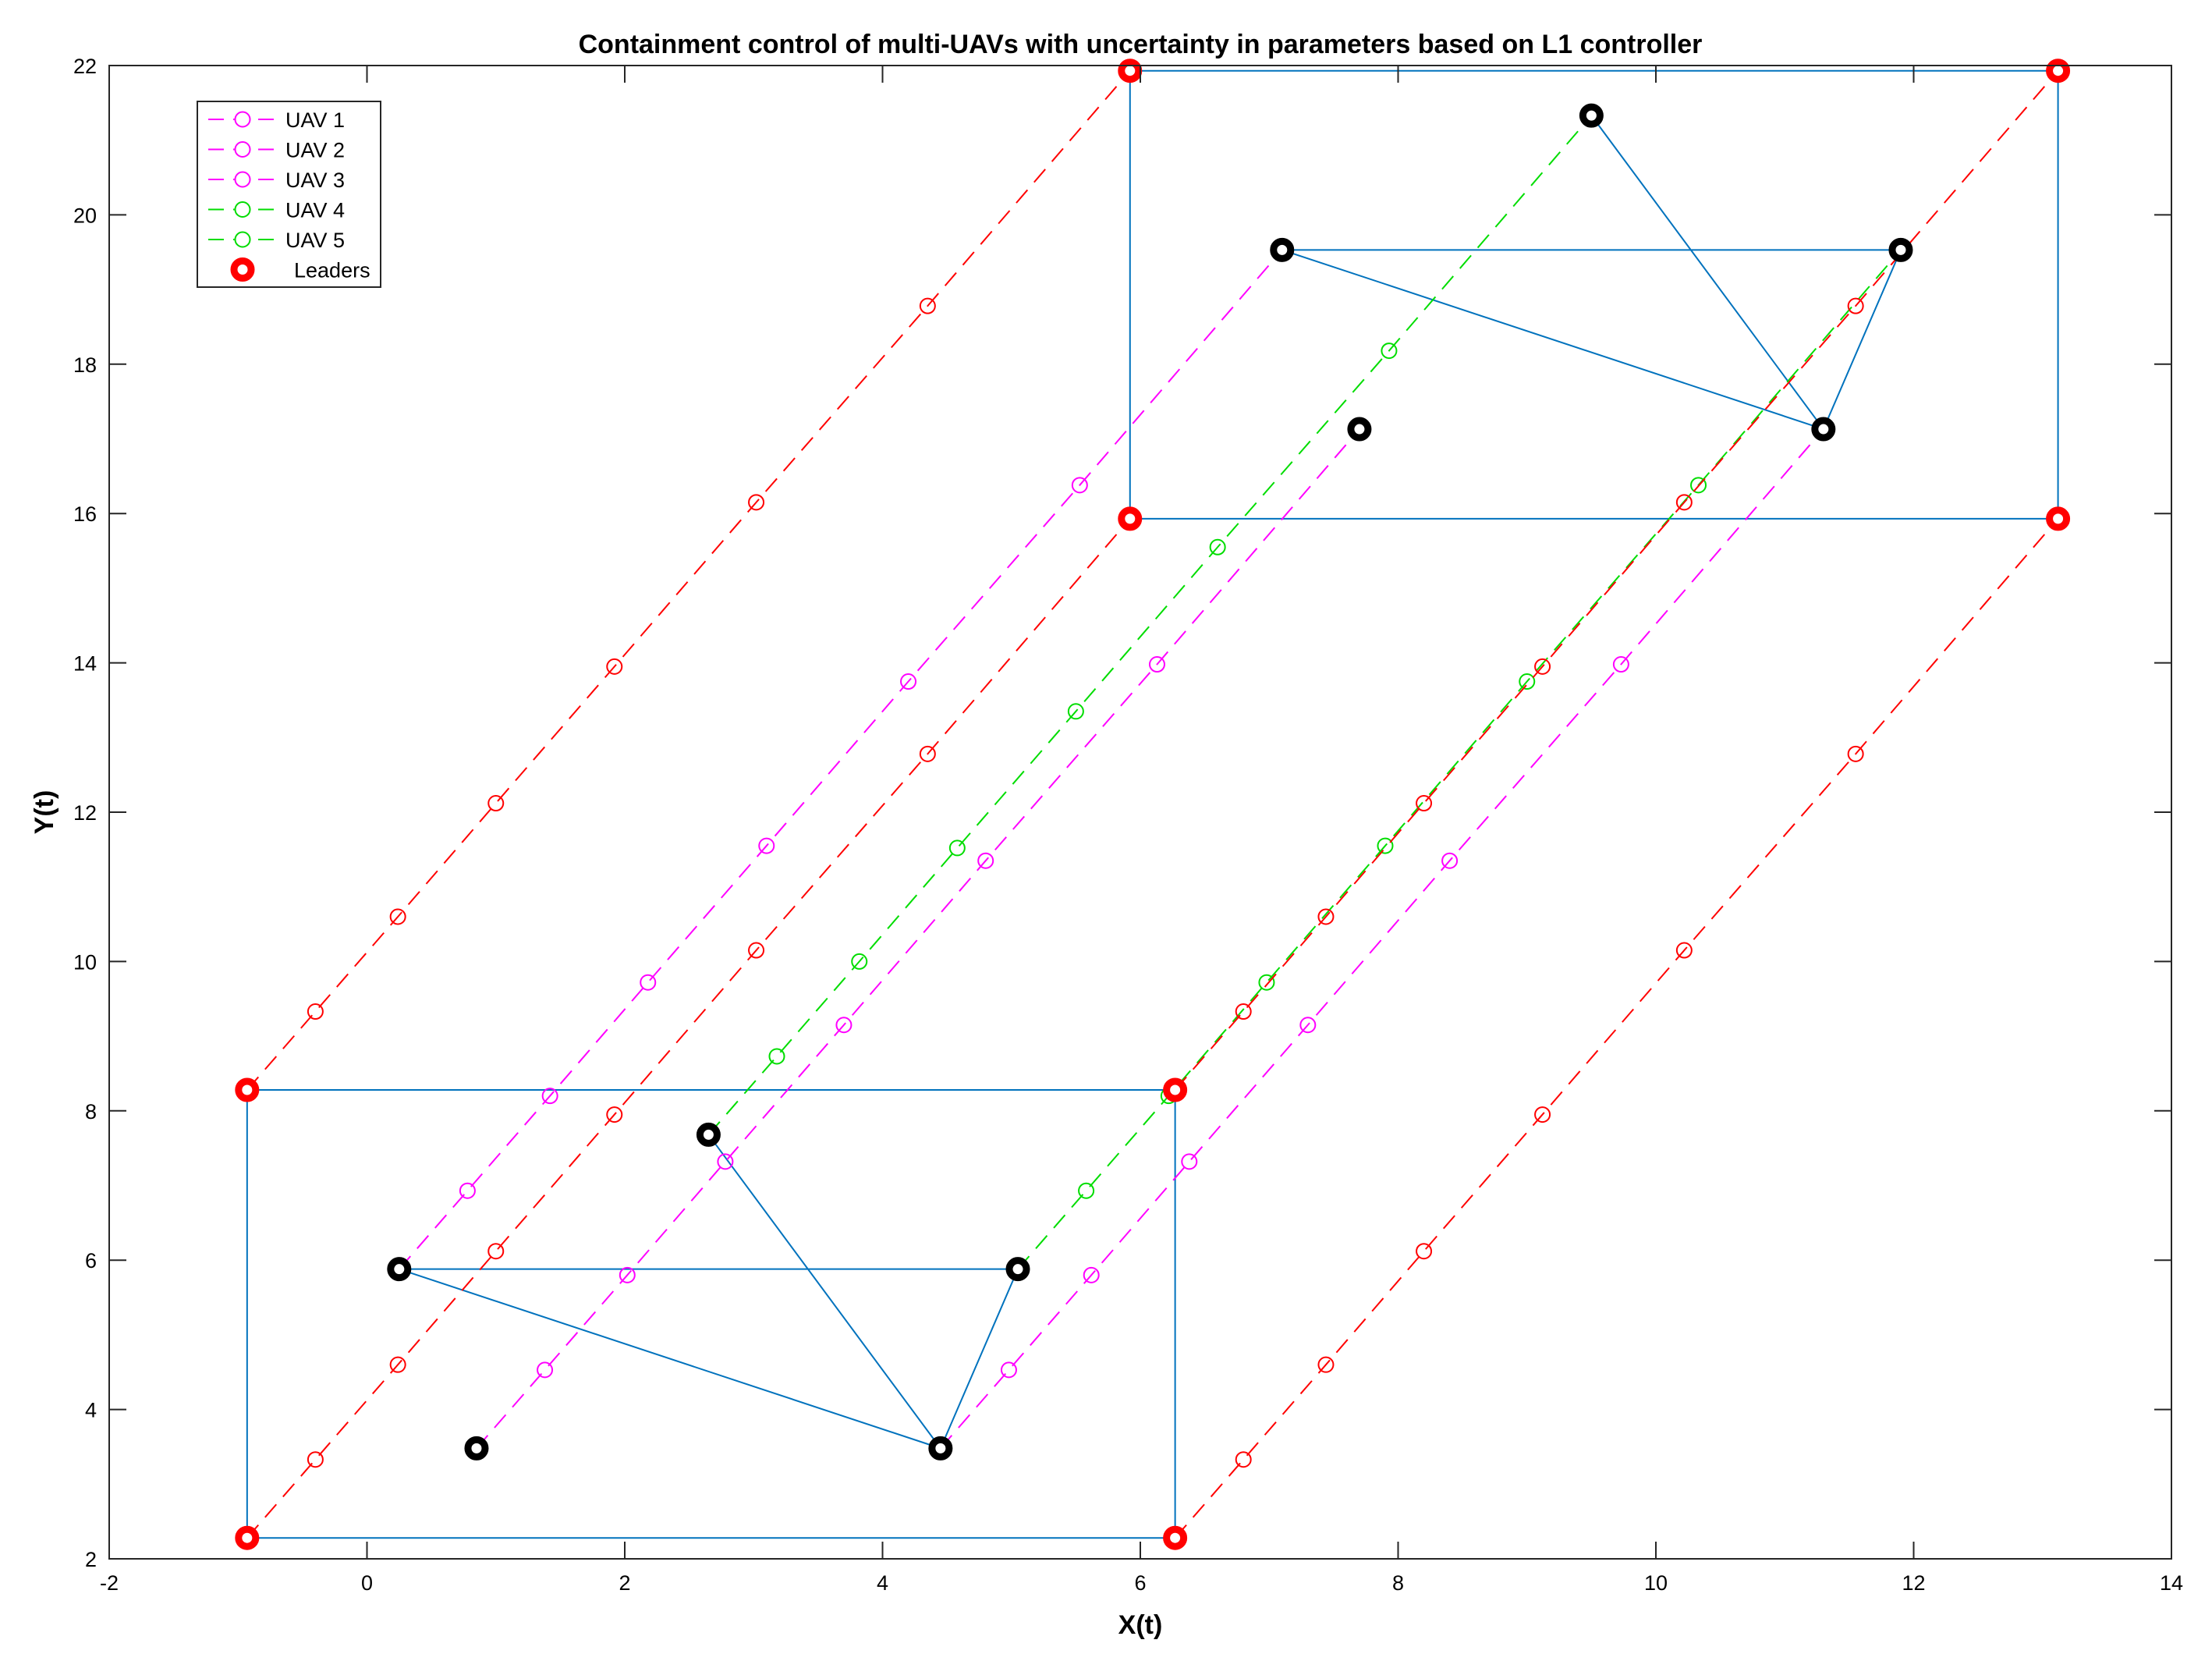  What do you see at coordinates (85, 216) in the screenshot?
I see `y-tick-label: 20` at bounding box center [85, 216].